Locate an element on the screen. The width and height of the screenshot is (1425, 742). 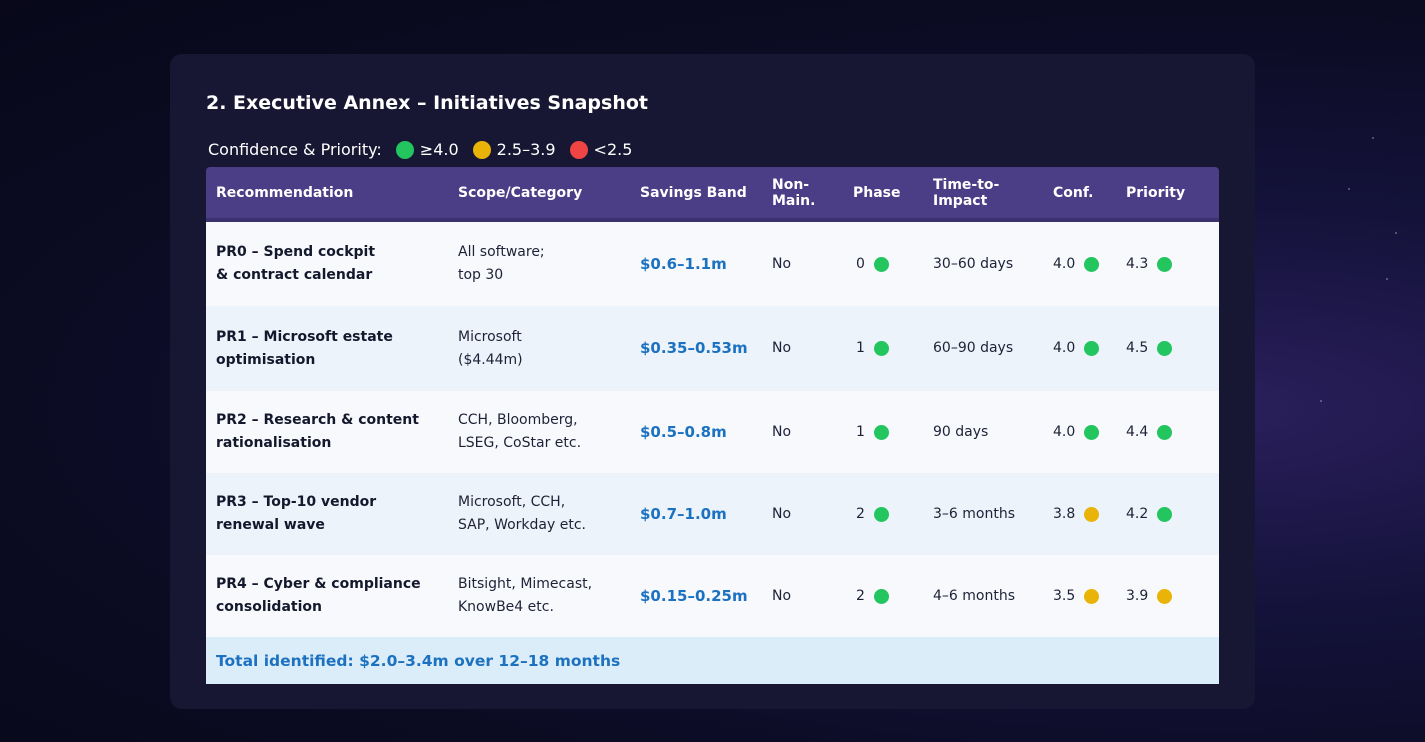
cell-scope-text: All software; top 30 is located at coordinates (501, 263).